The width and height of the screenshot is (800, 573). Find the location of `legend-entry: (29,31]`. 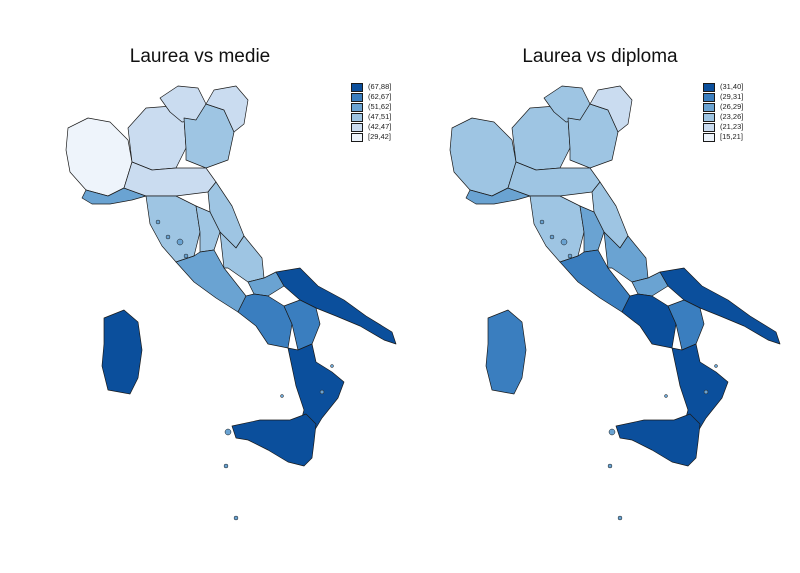

legend-entry: (29,31] is located at coordinates (723, 97).